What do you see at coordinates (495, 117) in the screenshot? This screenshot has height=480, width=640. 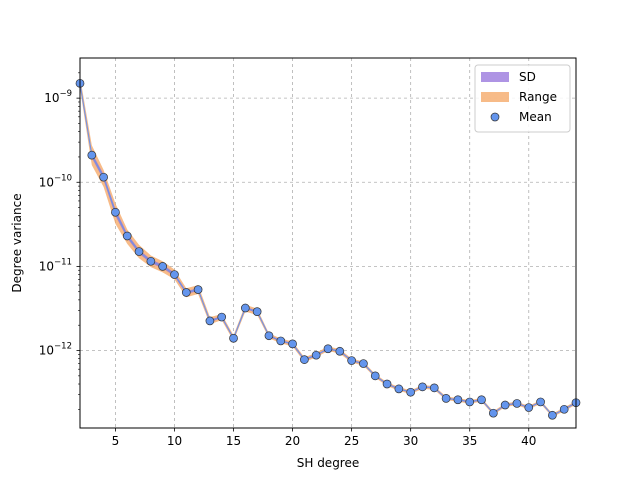 I see `legend-marker-mean` at bounding box center [495, 117].